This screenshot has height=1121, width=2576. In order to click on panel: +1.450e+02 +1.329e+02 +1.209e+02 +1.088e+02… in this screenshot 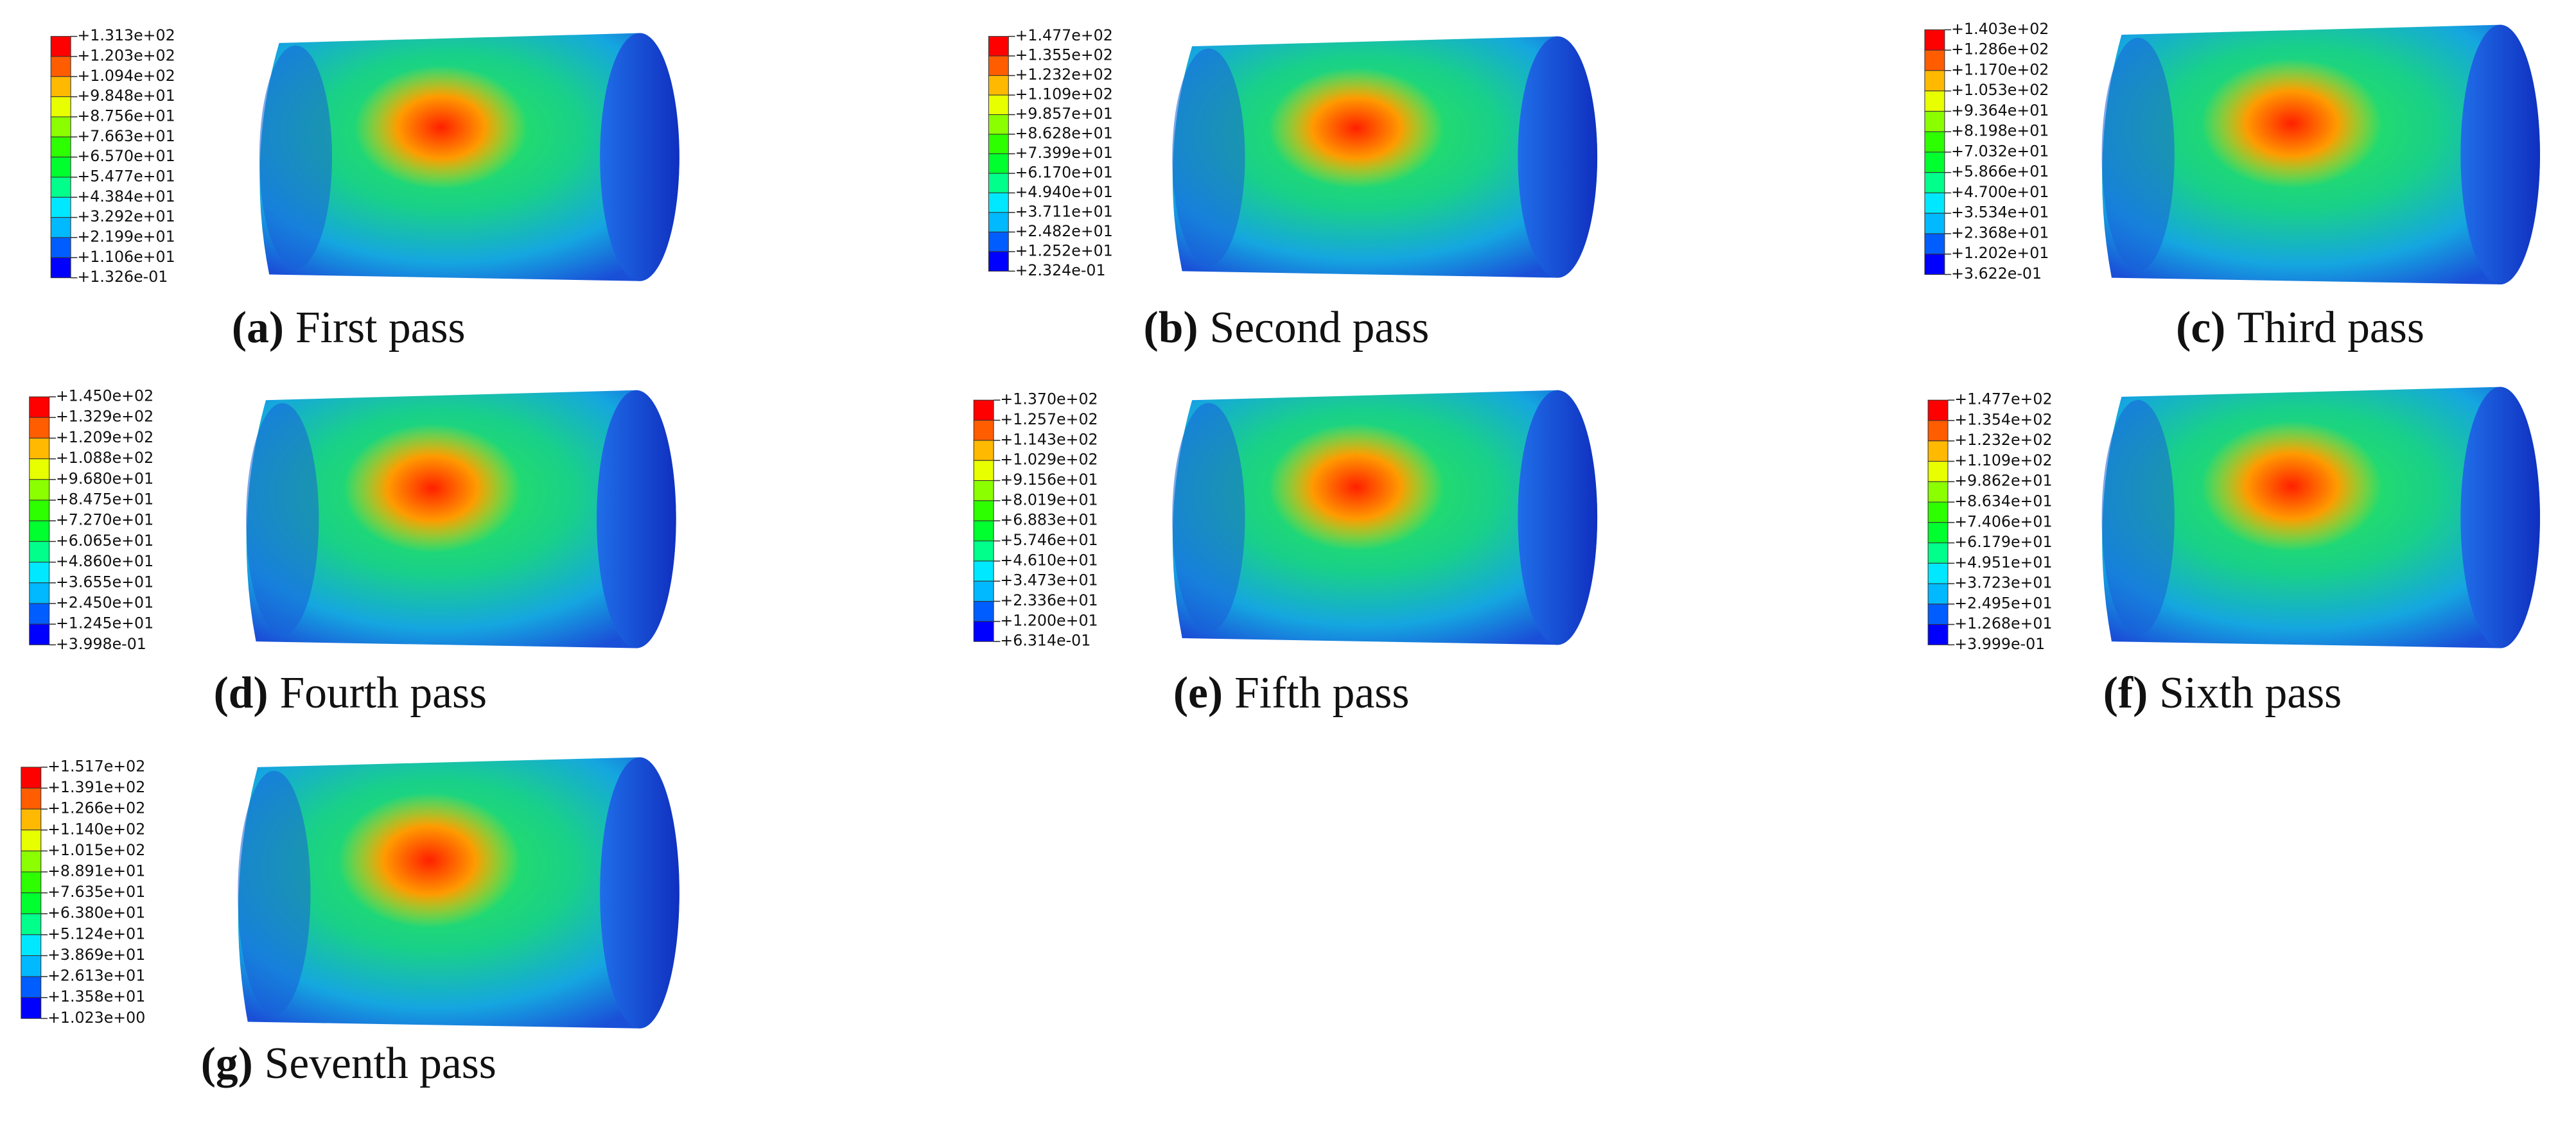, I will do `click(353, 552)`.